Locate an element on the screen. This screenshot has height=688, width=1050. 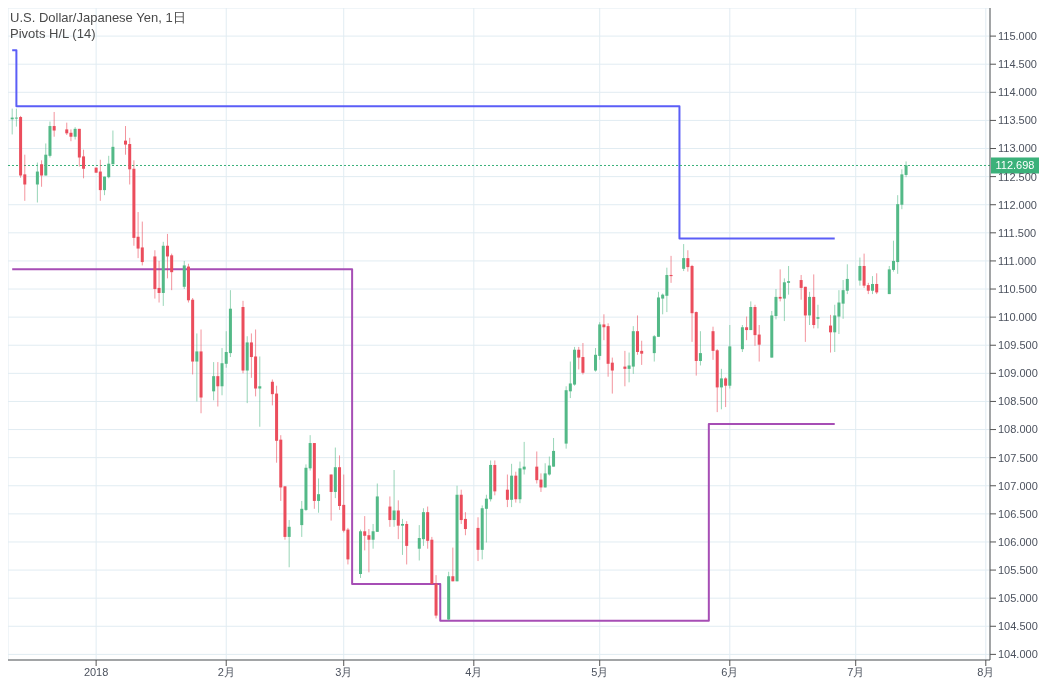
y-tick-label: 113.500 is located at coordinates (1017, 120).